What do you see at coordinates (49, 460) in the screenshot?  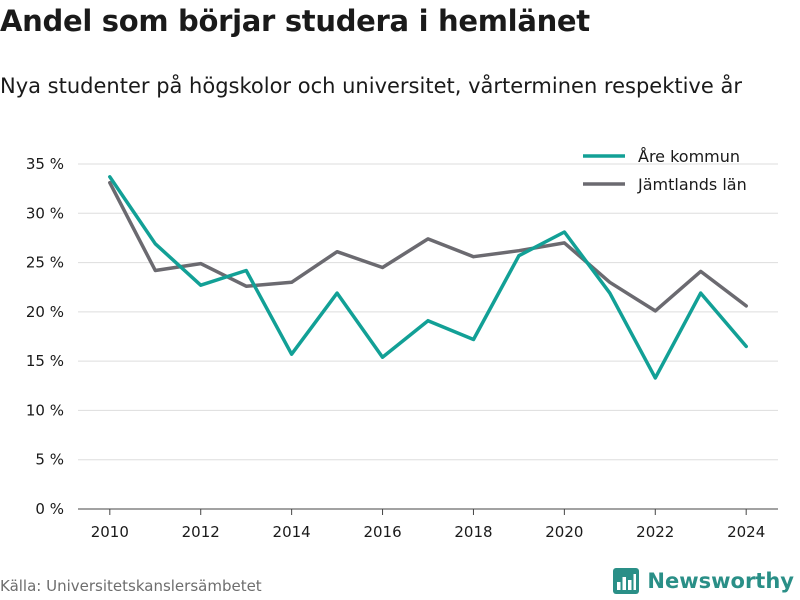 I see `y-tick-label: 5 %` at bounding box center [49, 460].